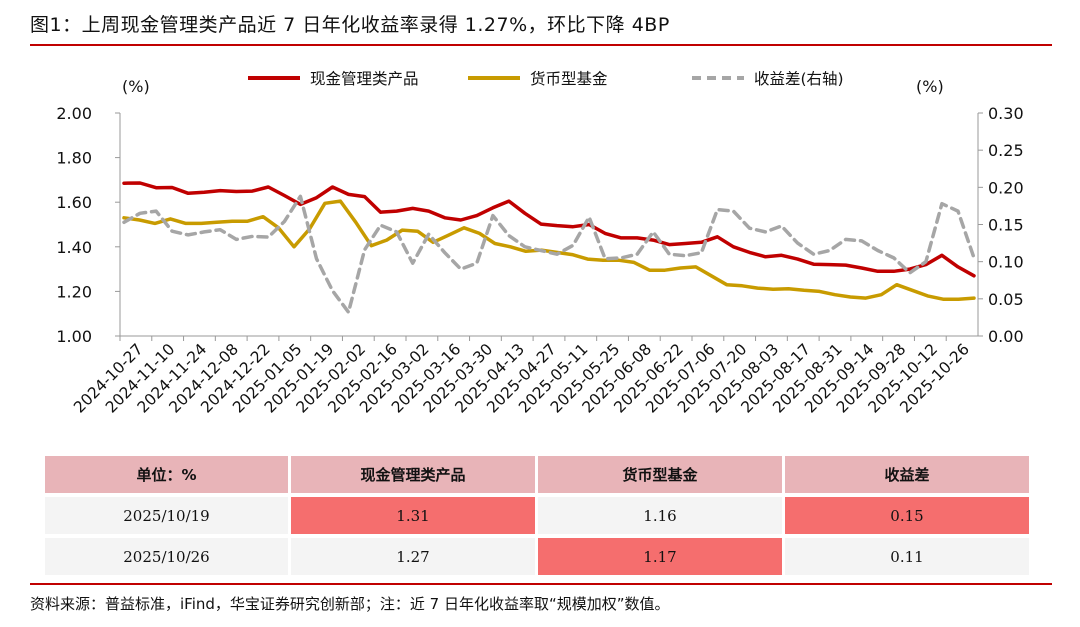 This screenshot has height=627, width=1080. I want to click on right-tick-label: 0.00, so click(1006, 336).